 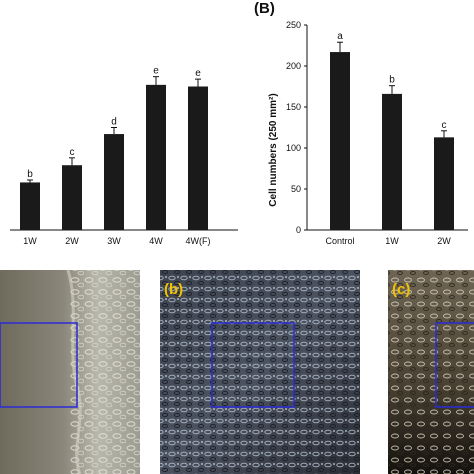 What do you see at coordinates (293, 66) in the screenshot?
I see `y-tick-label: 200` at bounding box center [293, 66].